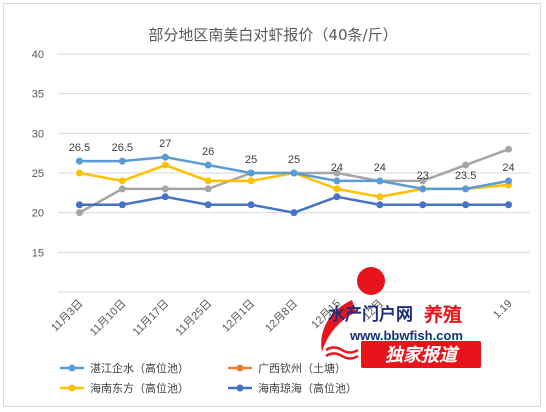  What do you see at coordinates (165, 144) in the screenshot?
I see `data-label: 27` at bounding box center [165, 144].